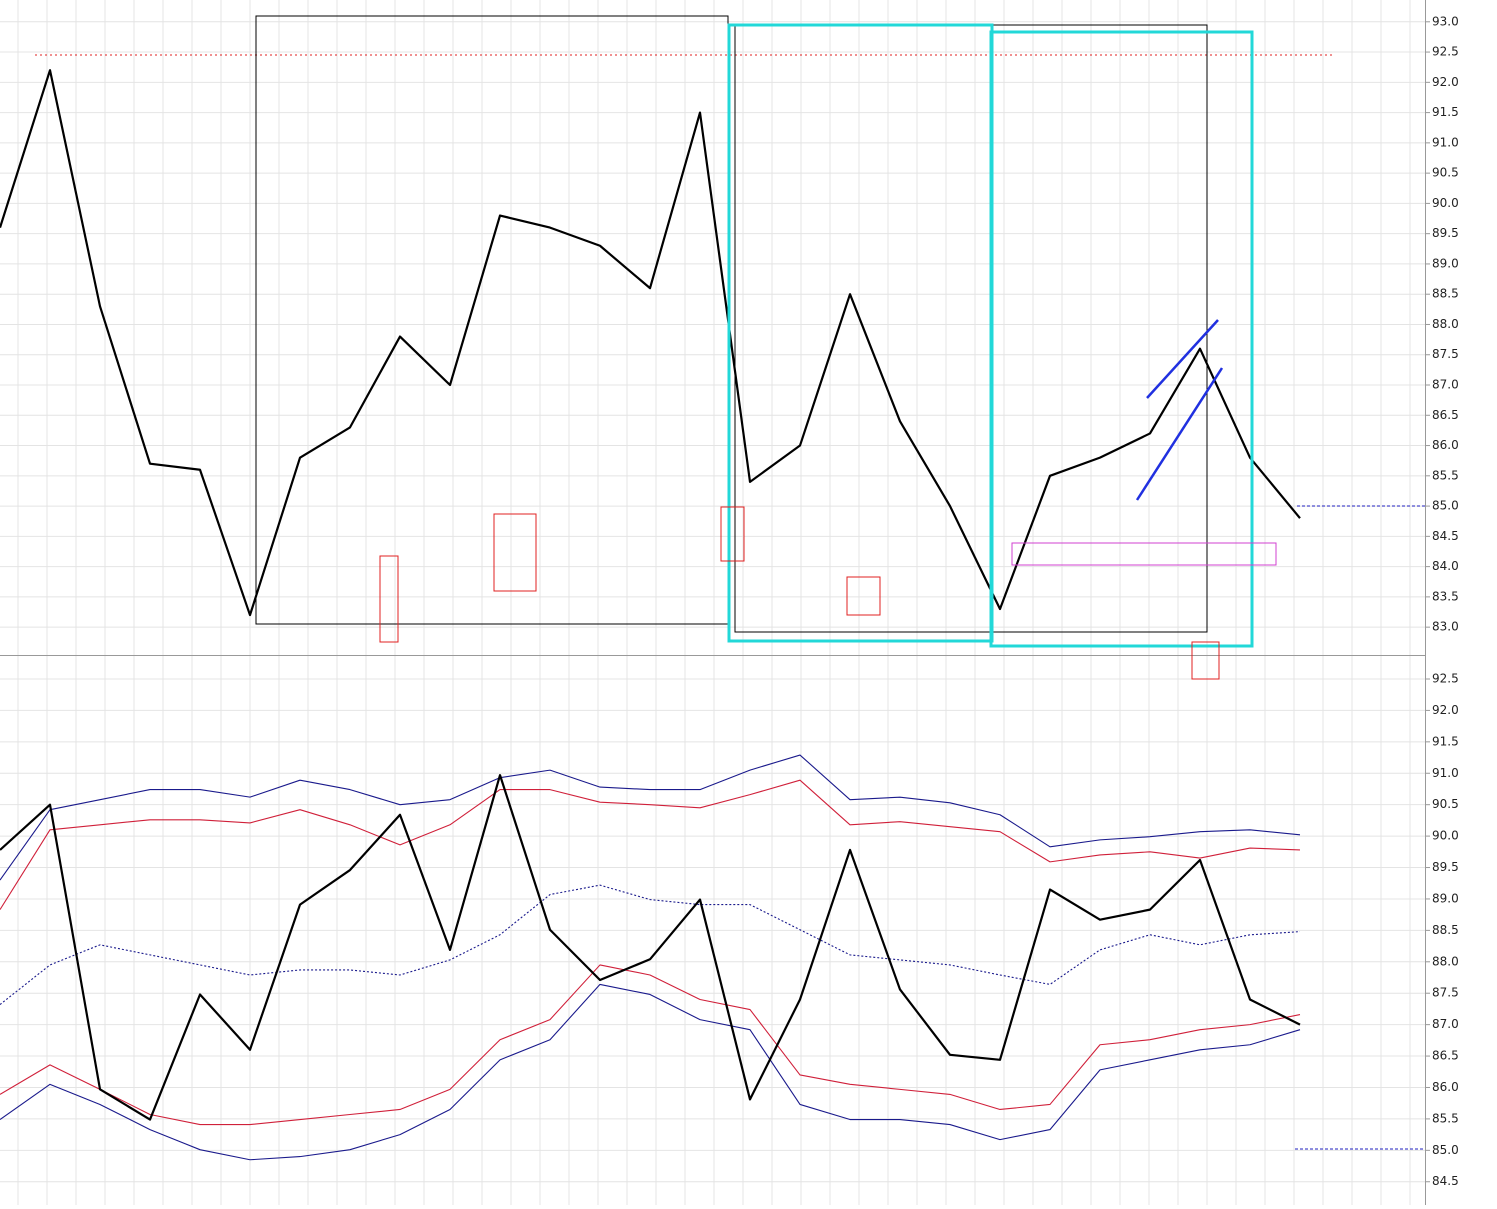 This screenshot has width=1497, height=1209. What do you see at coordinates (1445, 21) in the screenshot?
I see `y-tick-label: 93.0` at bounding box center [1445, 21].